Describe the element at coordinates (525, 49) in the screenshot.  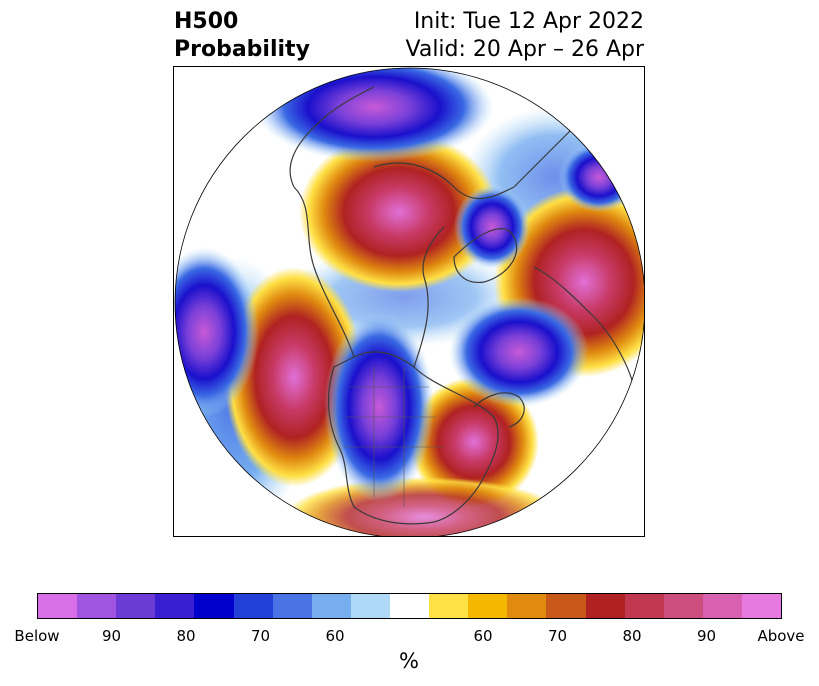
I see `valid-period: Valid: 20 Apr – 26 Apr` at that location.